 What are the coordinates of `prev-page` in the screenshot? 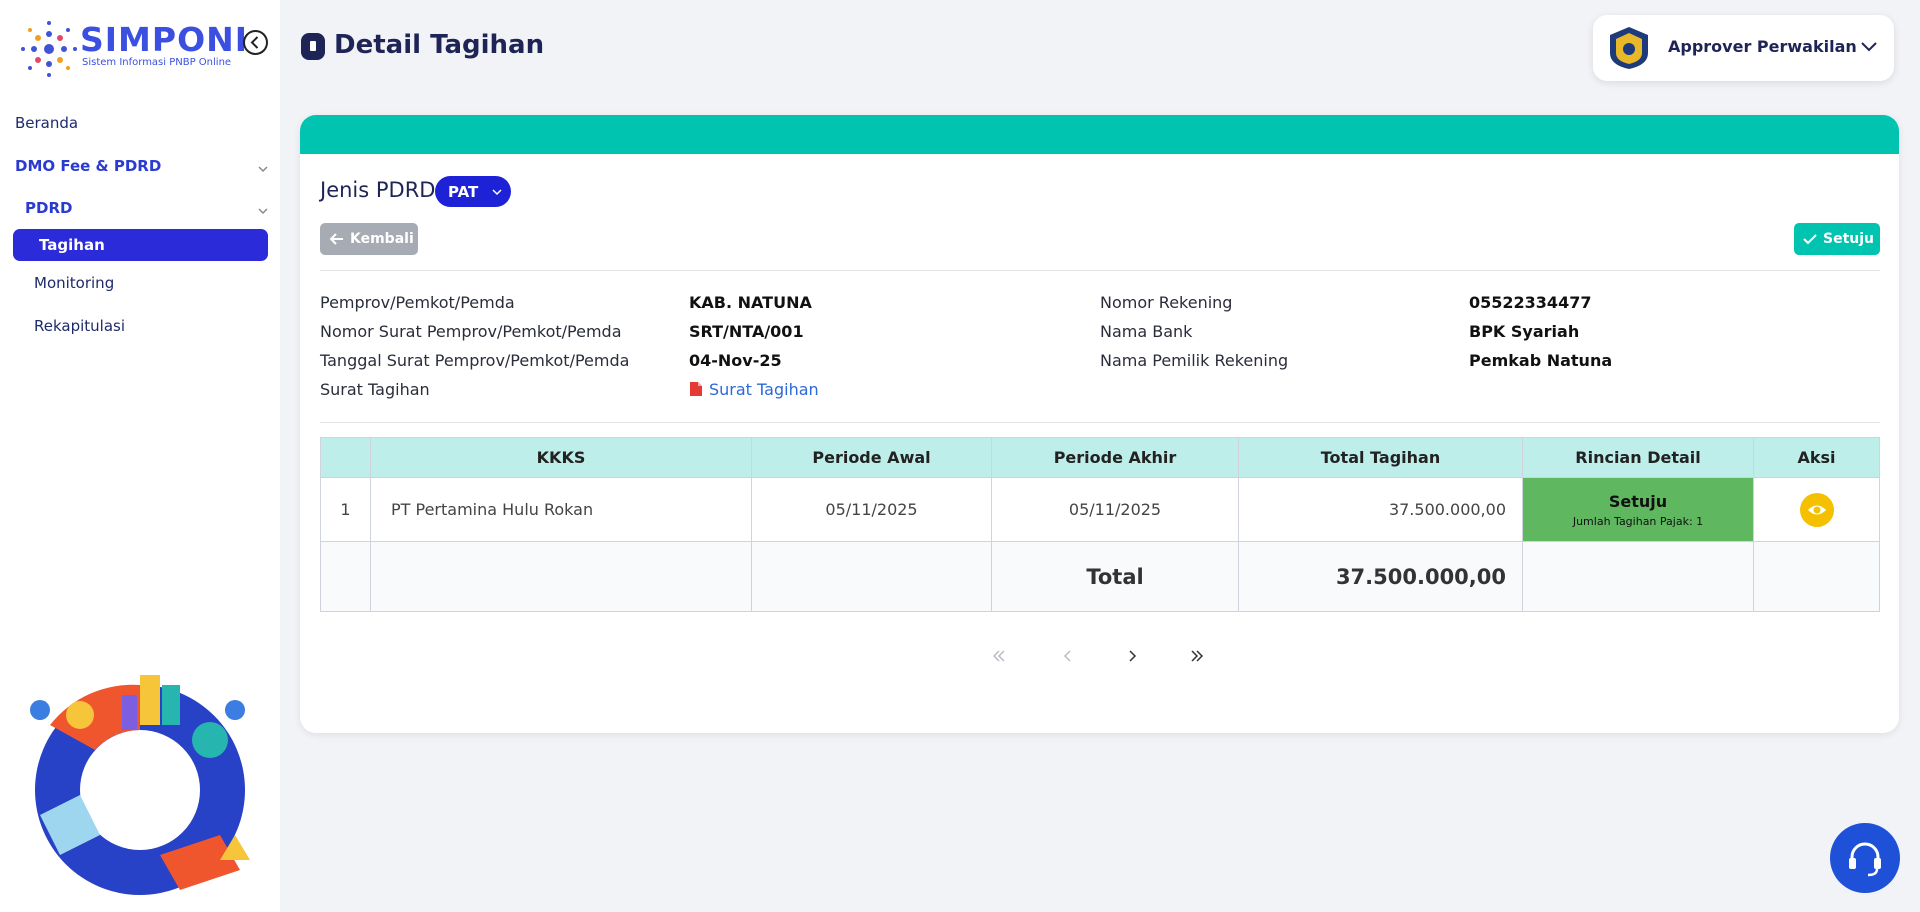 It's located at (1067, 656).